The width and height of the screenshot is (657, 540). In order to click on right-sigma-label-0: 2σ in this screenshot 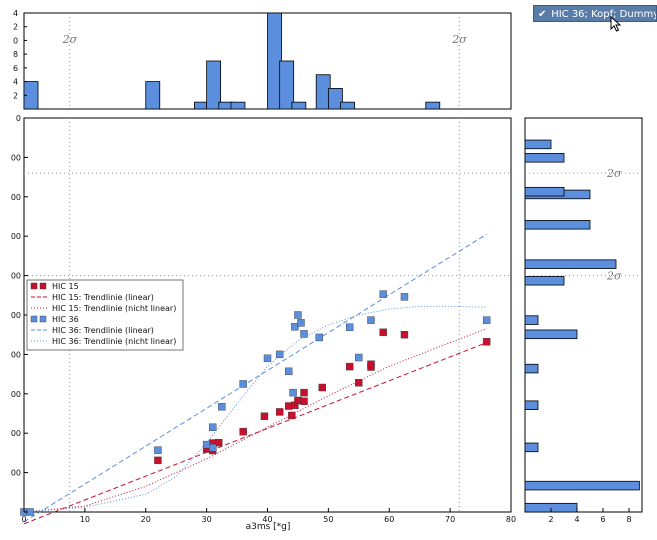, I will do `click(614, 276)`.